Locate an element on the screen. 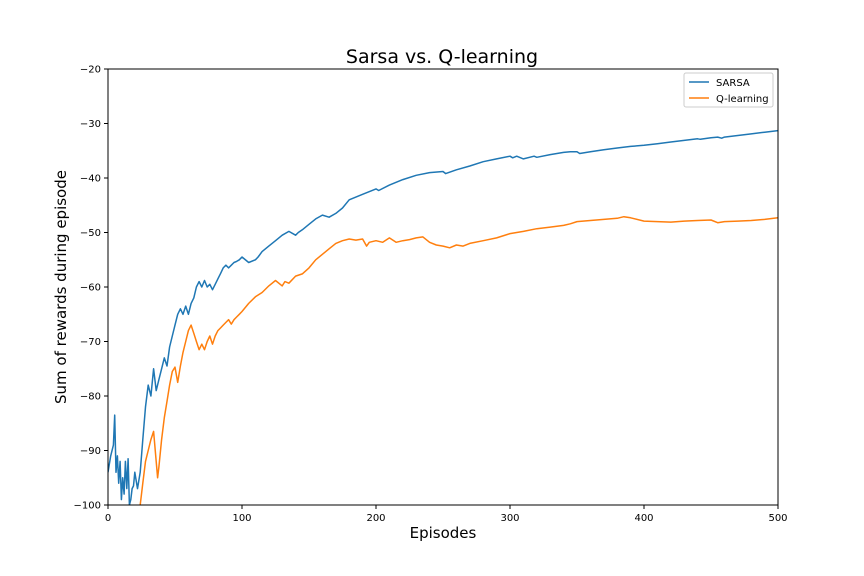  y-axis-ticks: −100 −90 −80 −70 −60 −50 −40 −30 −20 is located at coordinates (91, 288).